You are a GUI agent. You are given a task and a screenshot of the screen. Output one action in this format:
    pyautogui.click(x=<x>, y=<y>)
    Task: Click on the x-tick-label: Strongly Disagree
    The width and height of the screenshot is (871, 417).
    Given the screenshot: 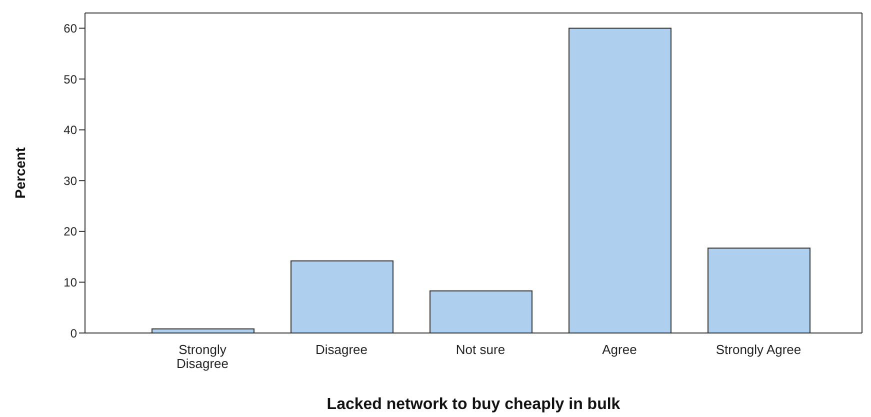 What is the action you would take?
    pyautogui.click(x=202, y=357)
    